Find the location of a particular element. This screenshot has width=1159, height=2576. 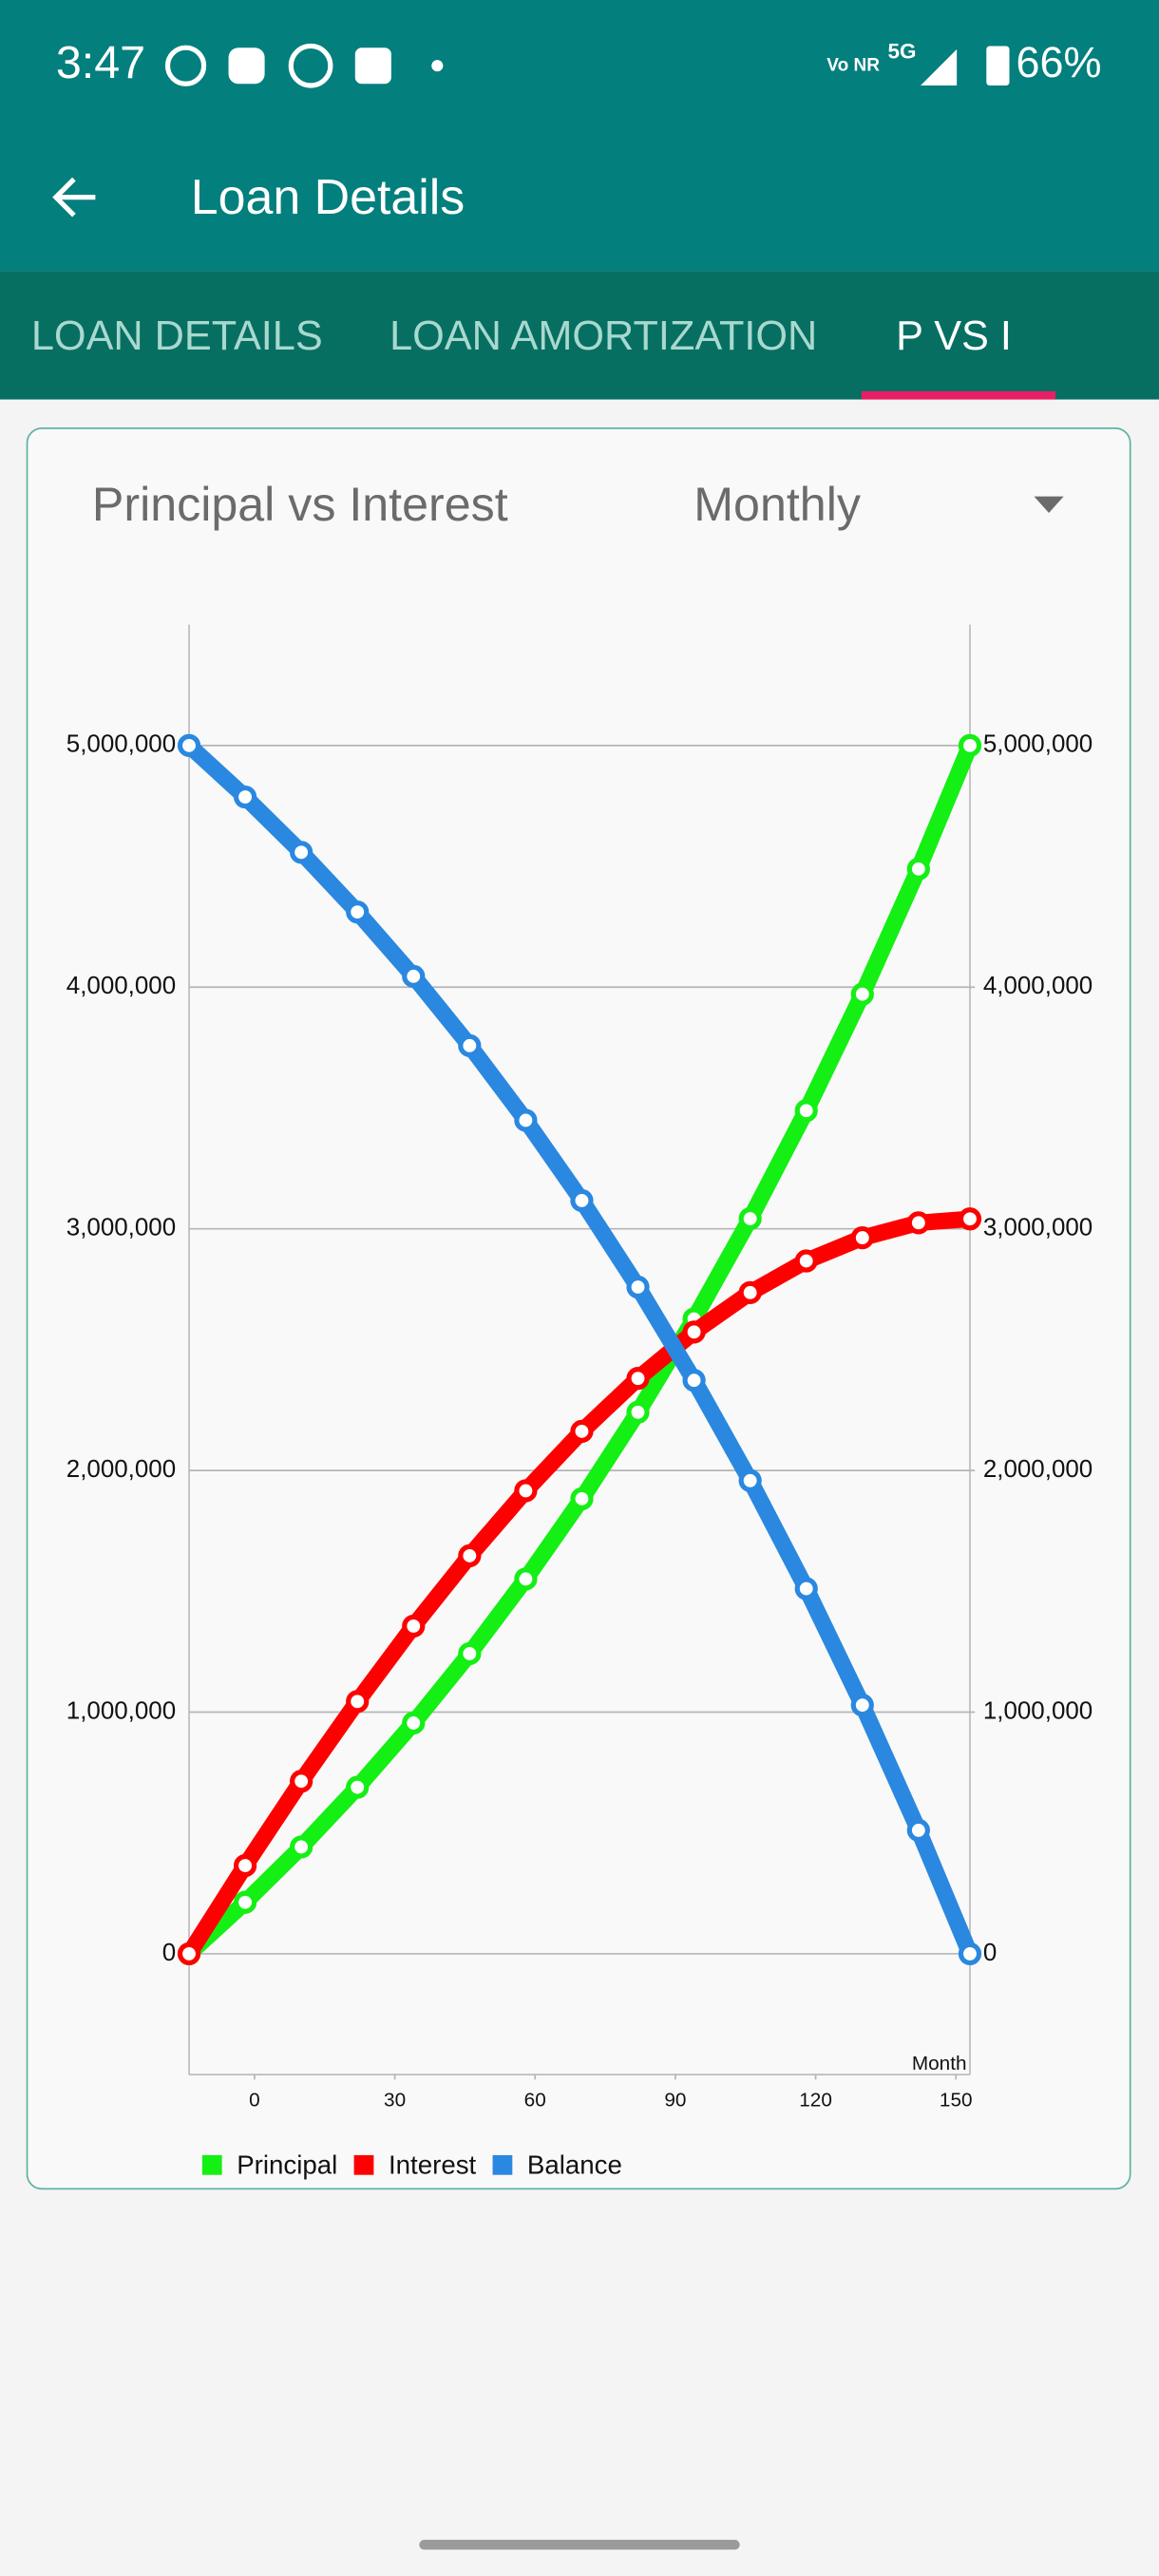

status-time: 3:47 is located at coordinates (100, 62).